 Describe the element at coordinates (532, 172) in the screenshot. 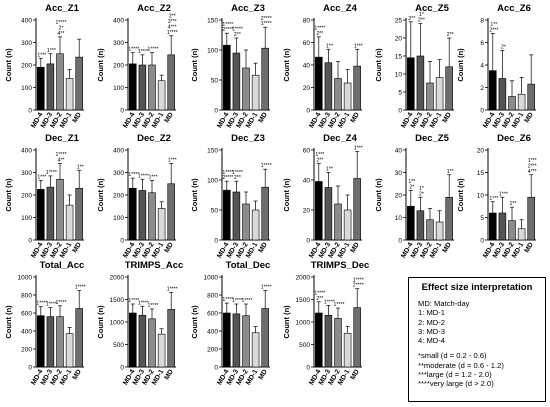

I see `significance-annotation: 4***` at that location.